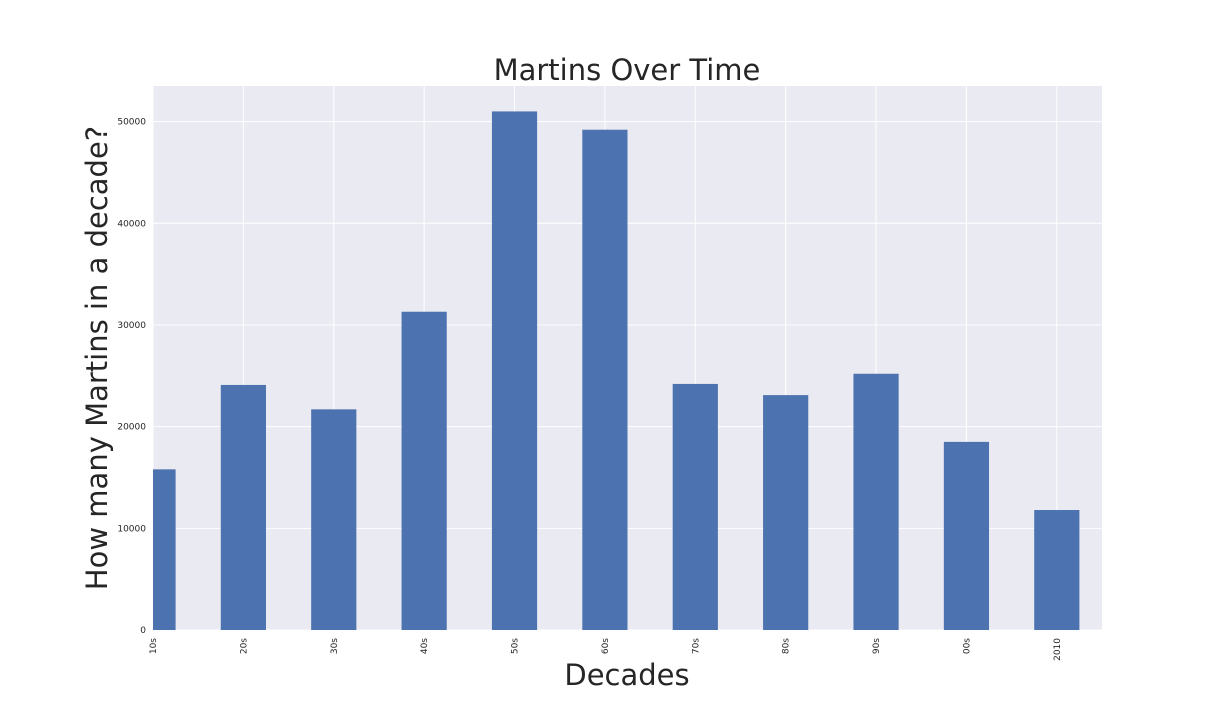  I want to click on bar-20s, so click(243, 507).